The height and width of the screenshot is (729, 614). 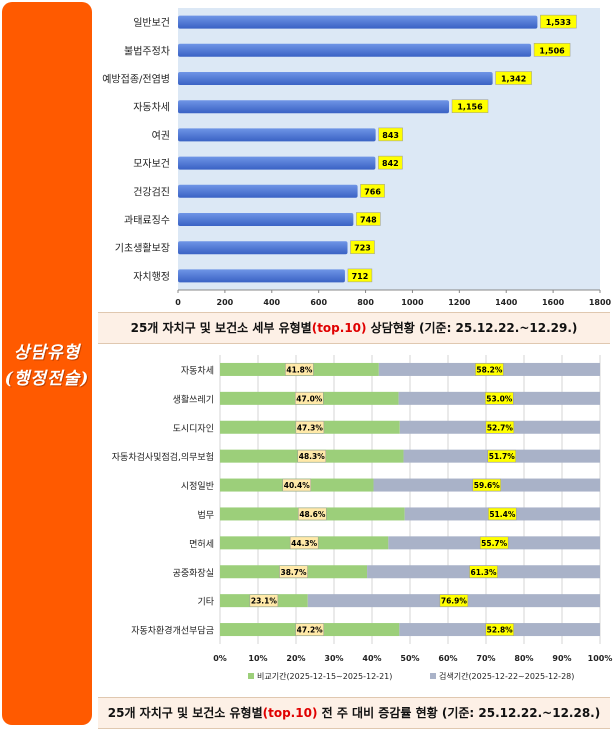 I want to click on data-label: 58.2%, so click(x=489, y=369).